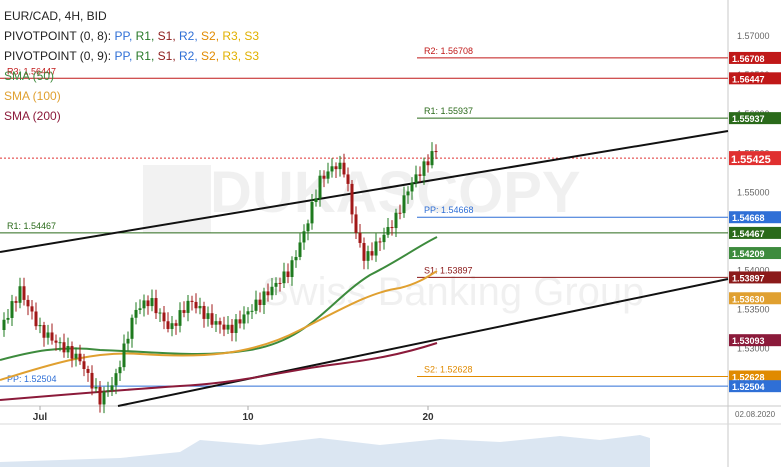  Describe the element at coordinates (32, 96) in the screenshot. I see `legend-sma-100: SMA (100)` at that location.